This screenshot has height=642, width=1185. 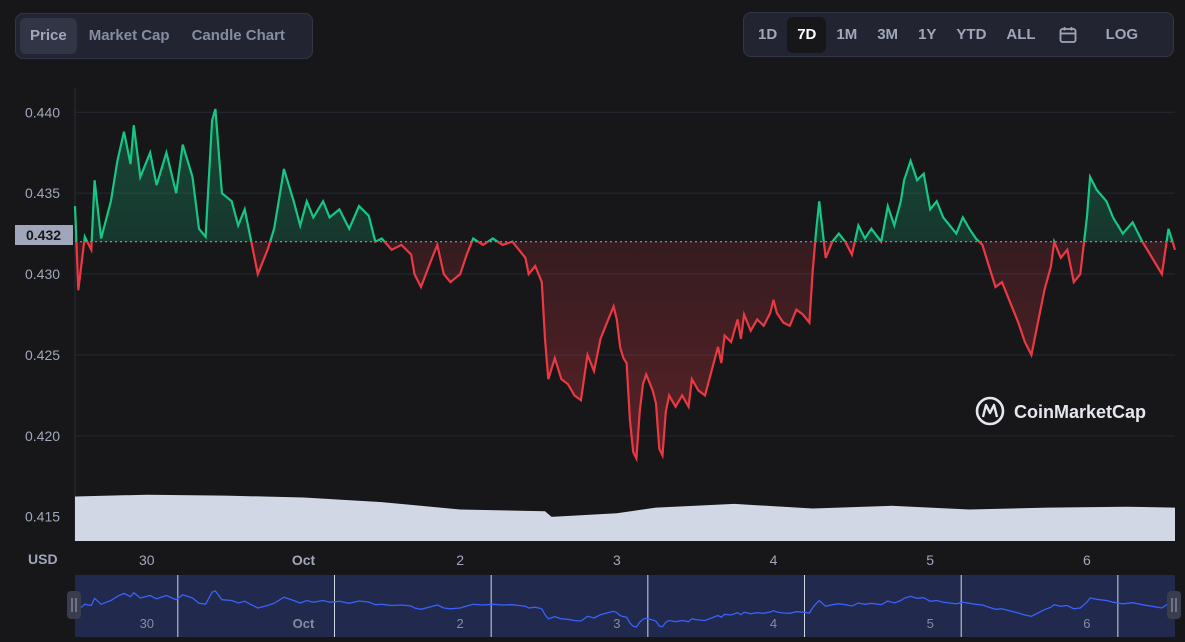 I want to click on navigator-panel: 30 Oct 2 3 4 5 6, so click(x=624, y=606).